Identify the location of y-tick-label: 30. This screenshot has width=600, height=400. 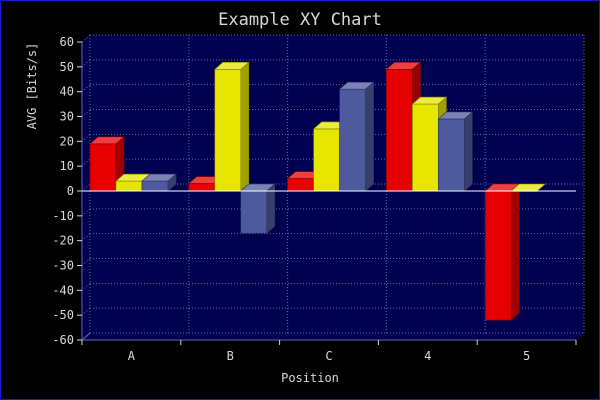
(67, 117).